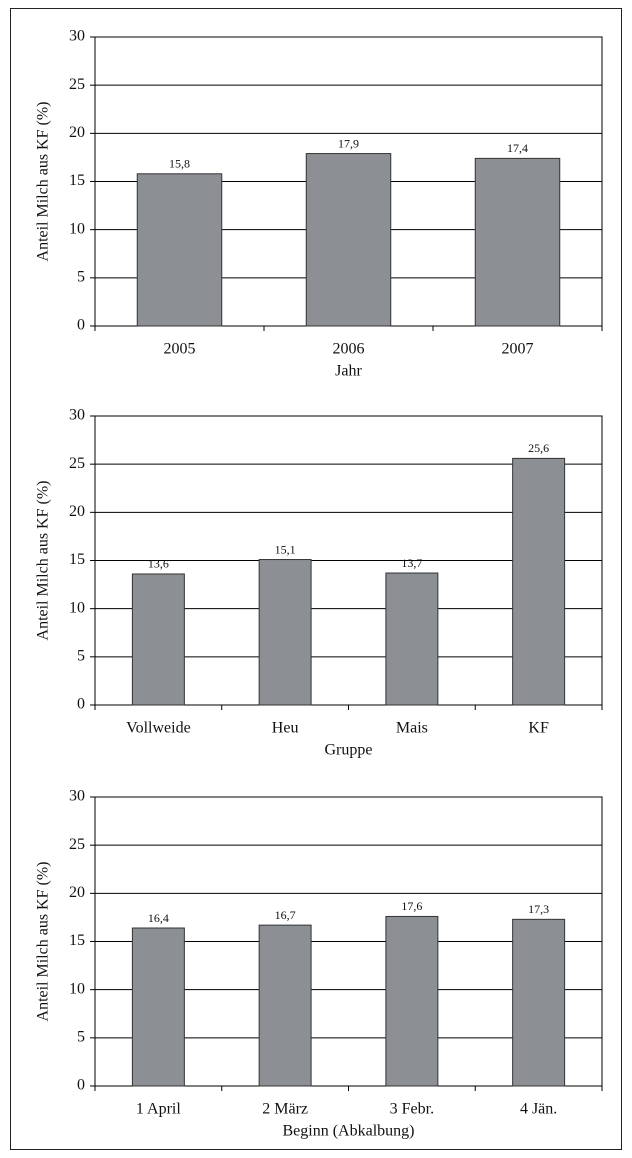 The image size is (632, 1158). I want to click on x-tick-label: 3 Febr., so click(412, 1109).